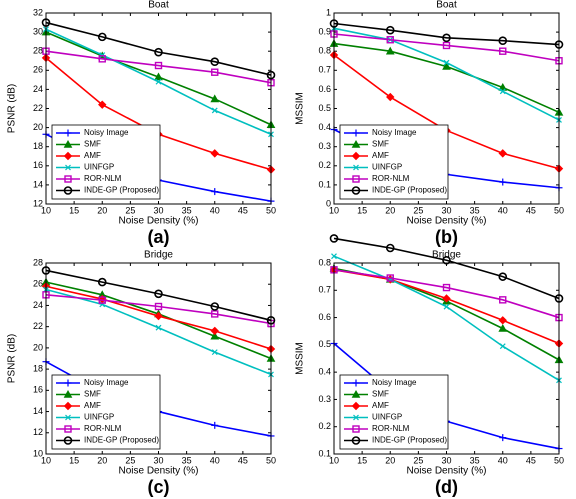  Describe the element at coordinates (328, 203) in the screenshot. I see `y-tick-label: 0` at that location.